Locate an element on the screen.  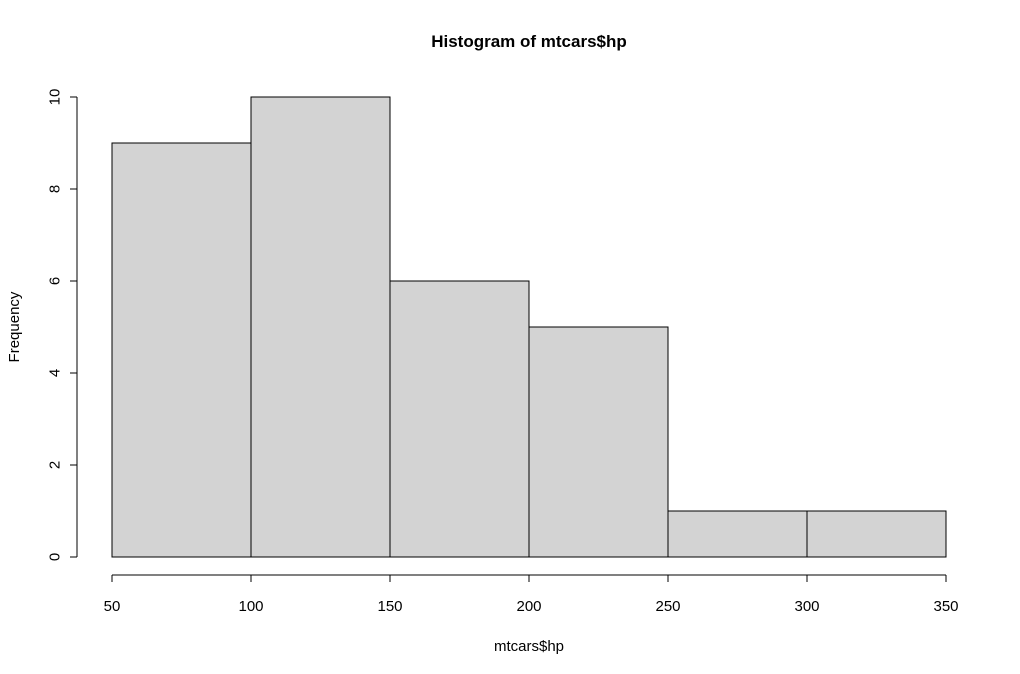
y-tick-label: 2 is located at coordinates (55, 465).